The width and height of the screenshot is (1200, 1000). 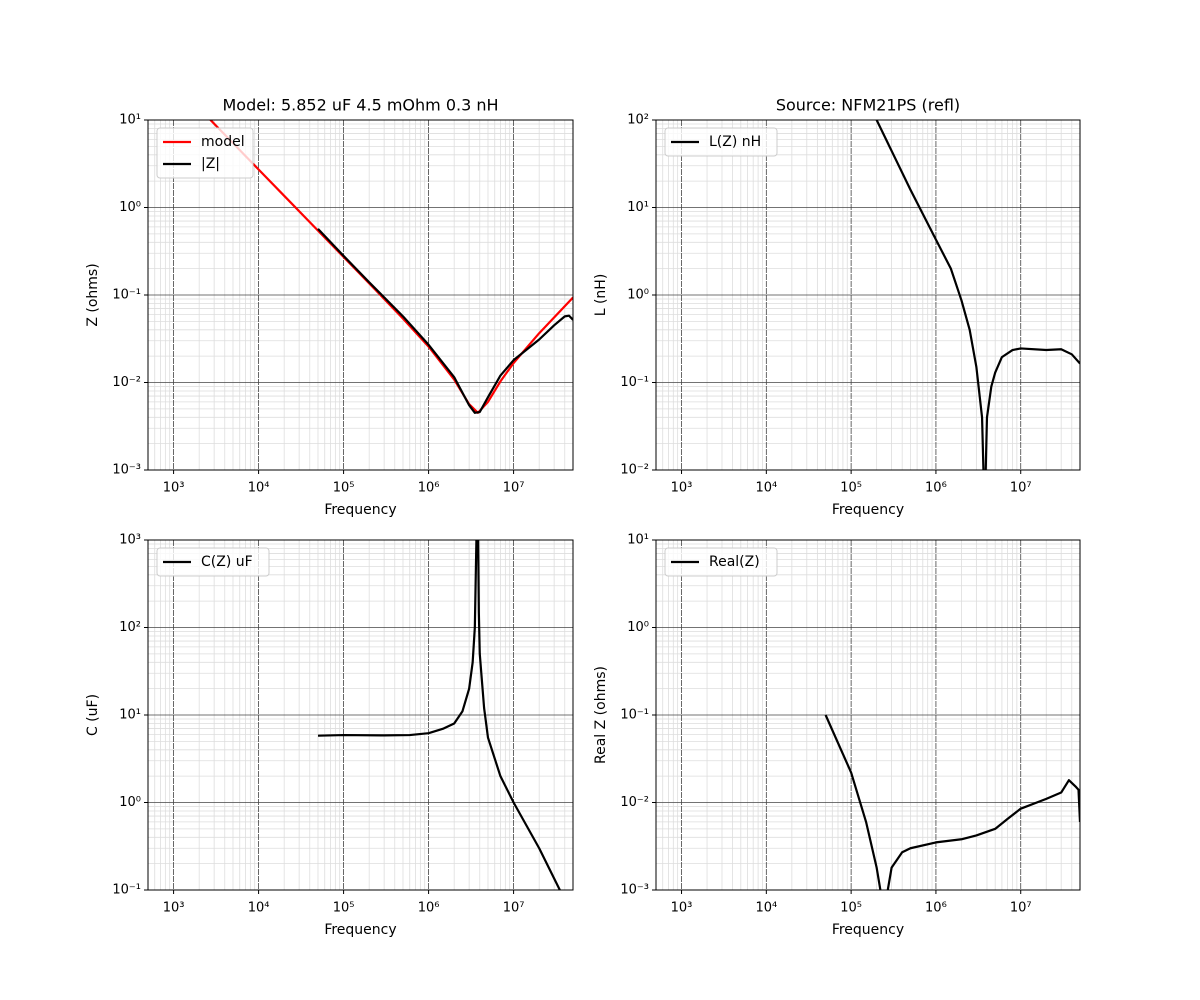 I want to click on y-axis-label: L (nH), so click(x=601, y=295).